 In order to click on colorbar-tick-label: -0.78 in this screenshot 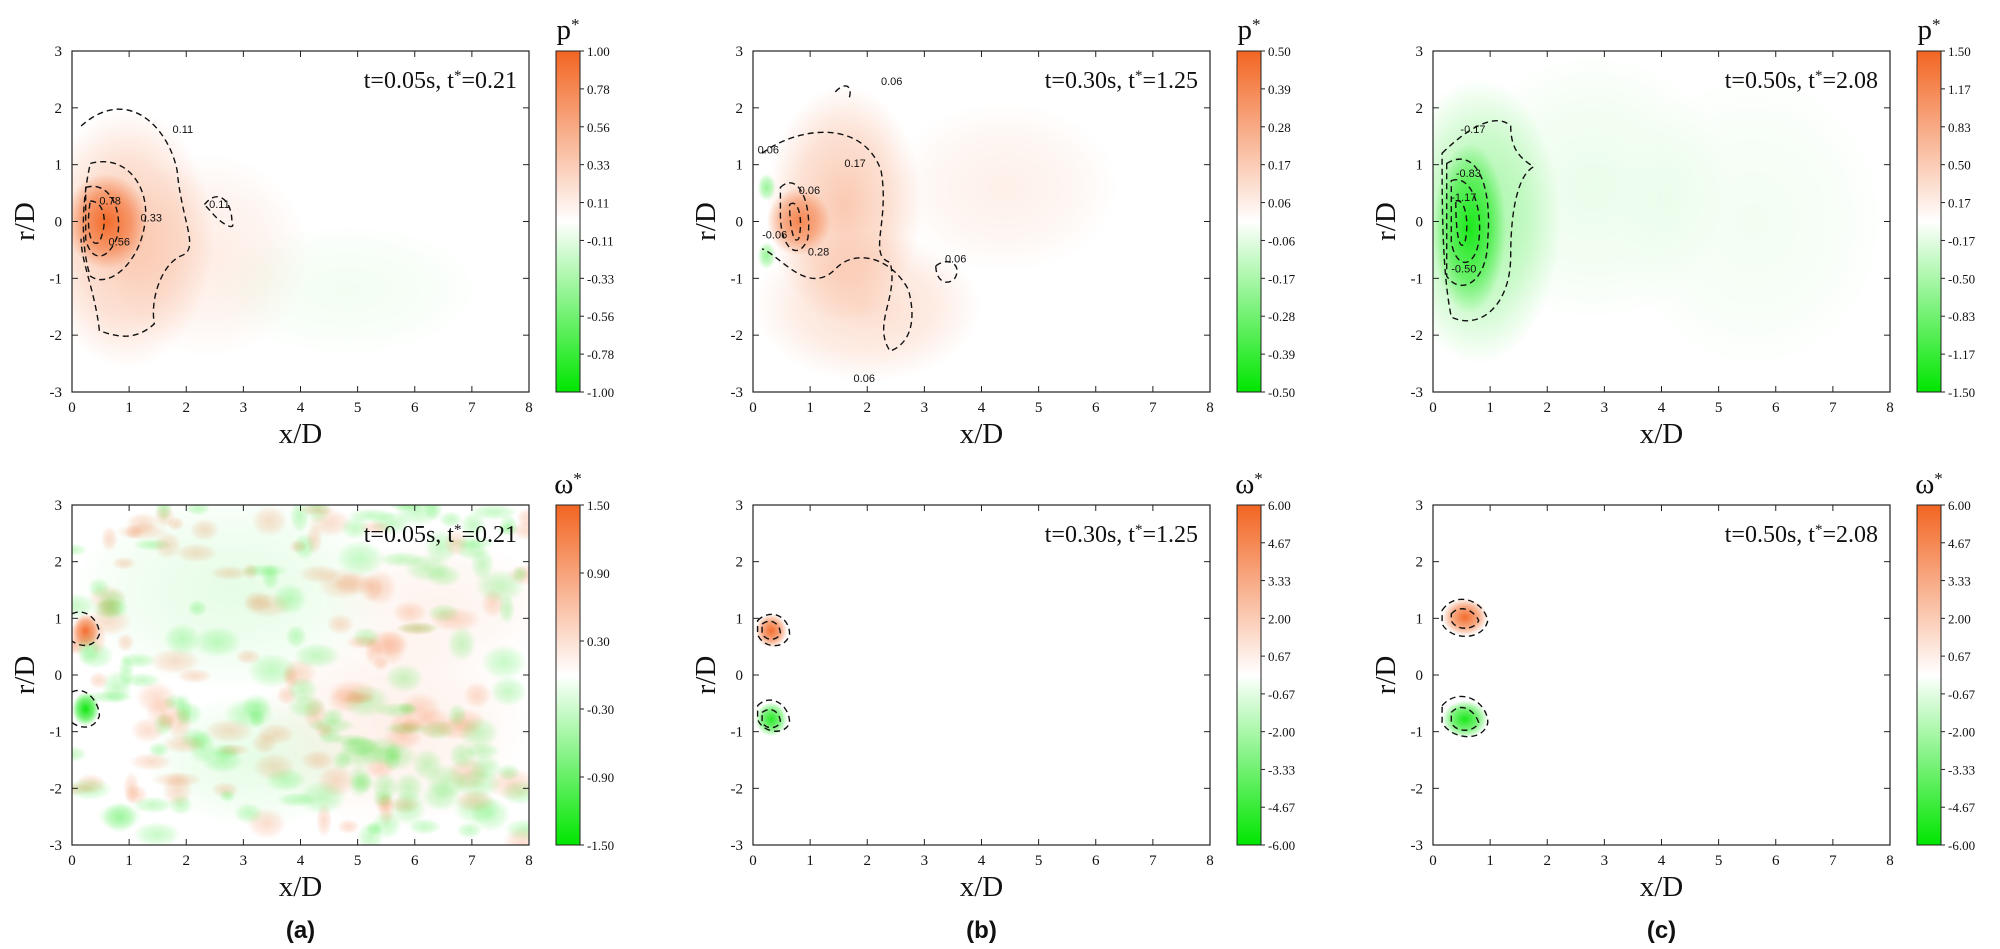, I will do `click(600, 354)`.